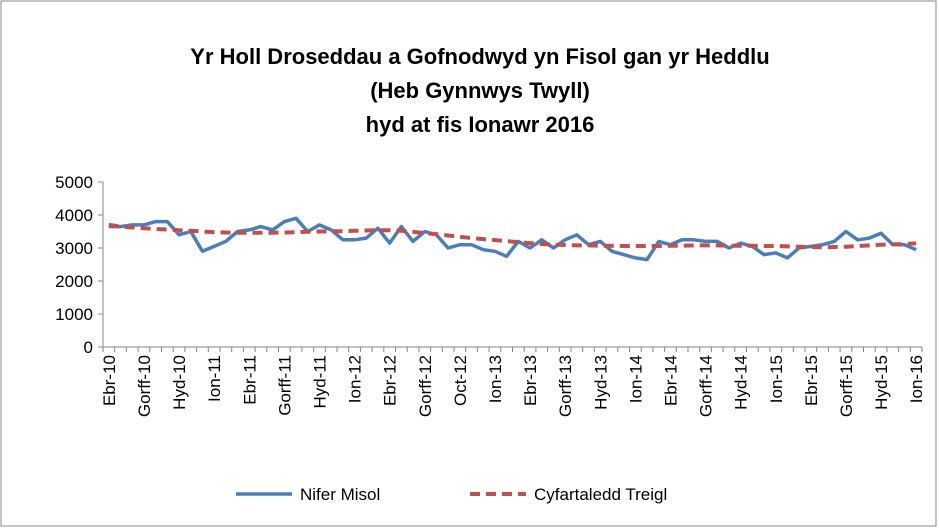  What do you see at coordinates (600, 494) in the screenshot?
I see `legend-label: Cyfartaledd Treigl` at bounding box center [600, 494].